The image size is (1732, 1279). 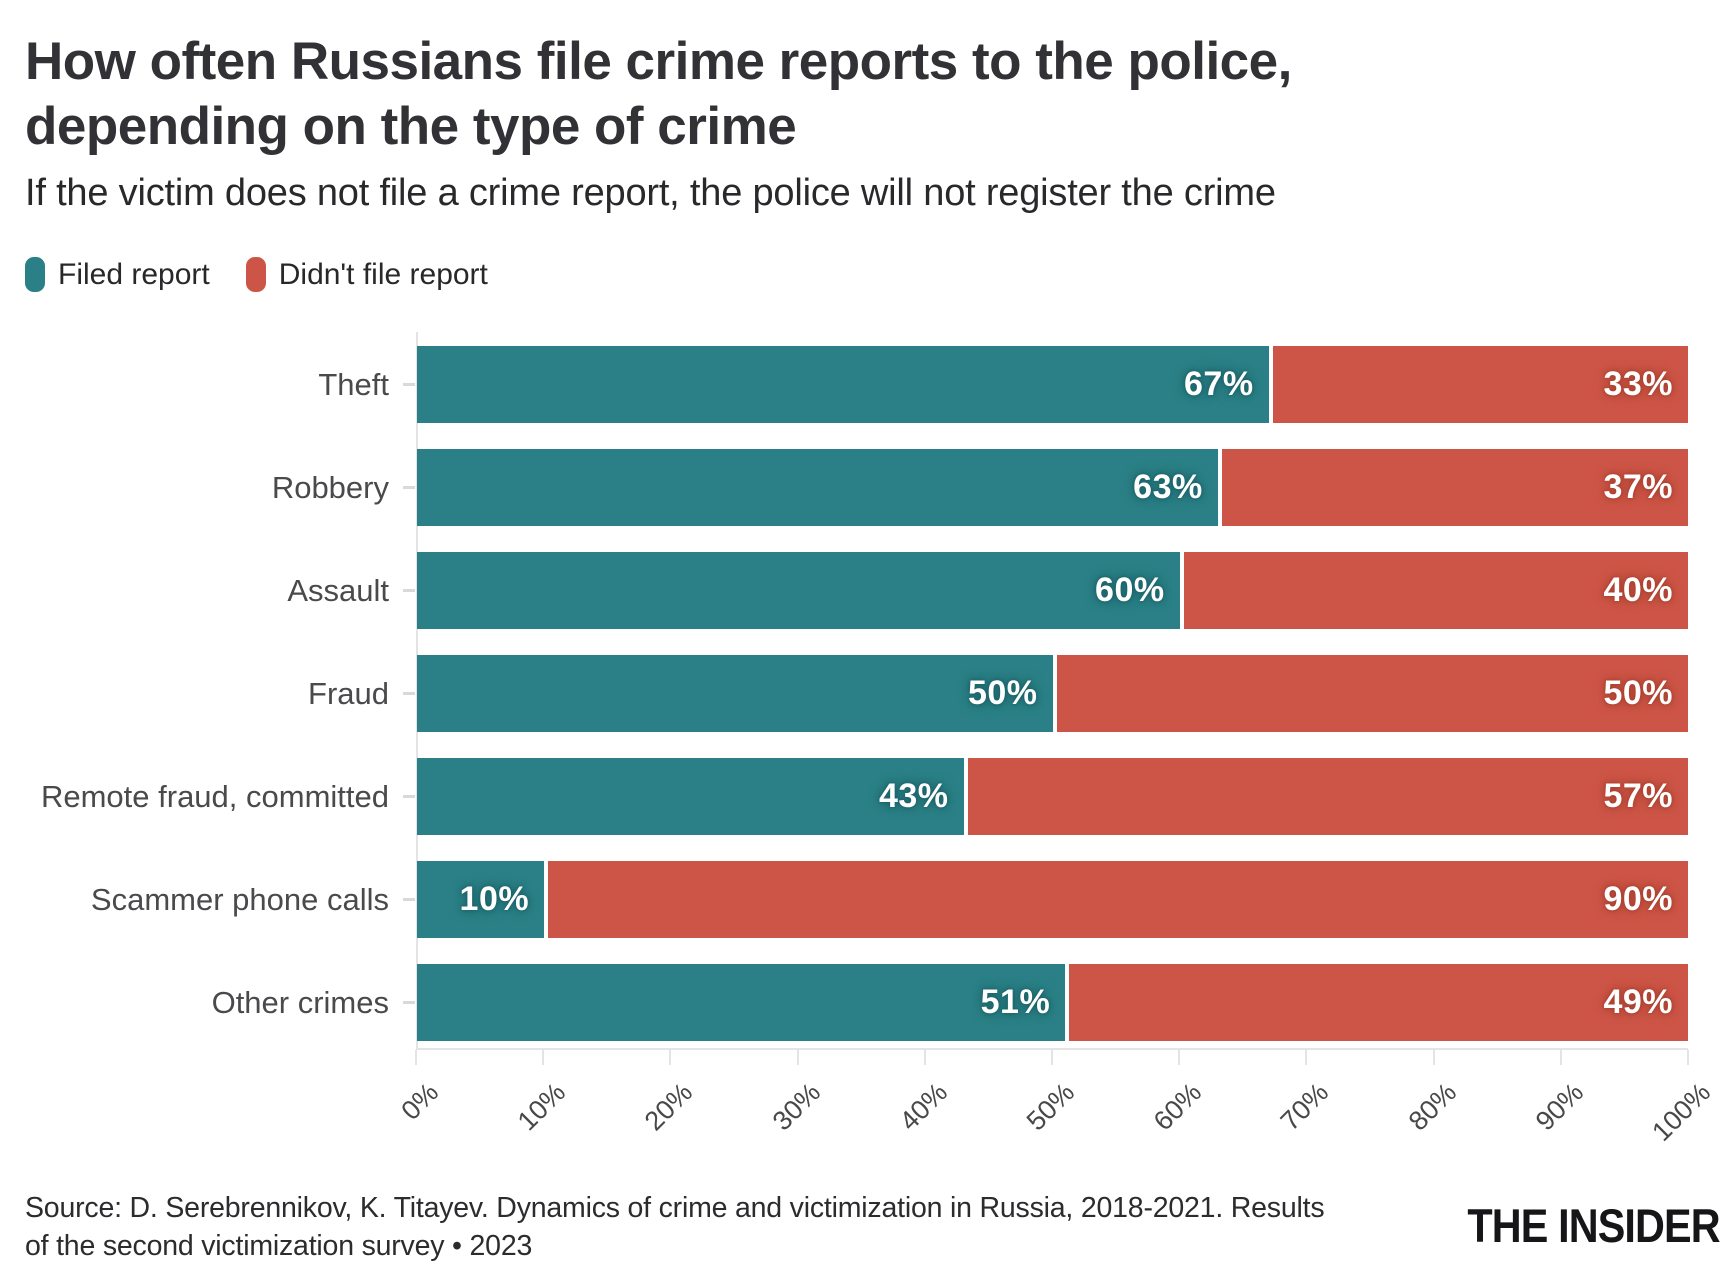 I want to click on legend-label-filed: Filed report, so click(x=134, y=274).